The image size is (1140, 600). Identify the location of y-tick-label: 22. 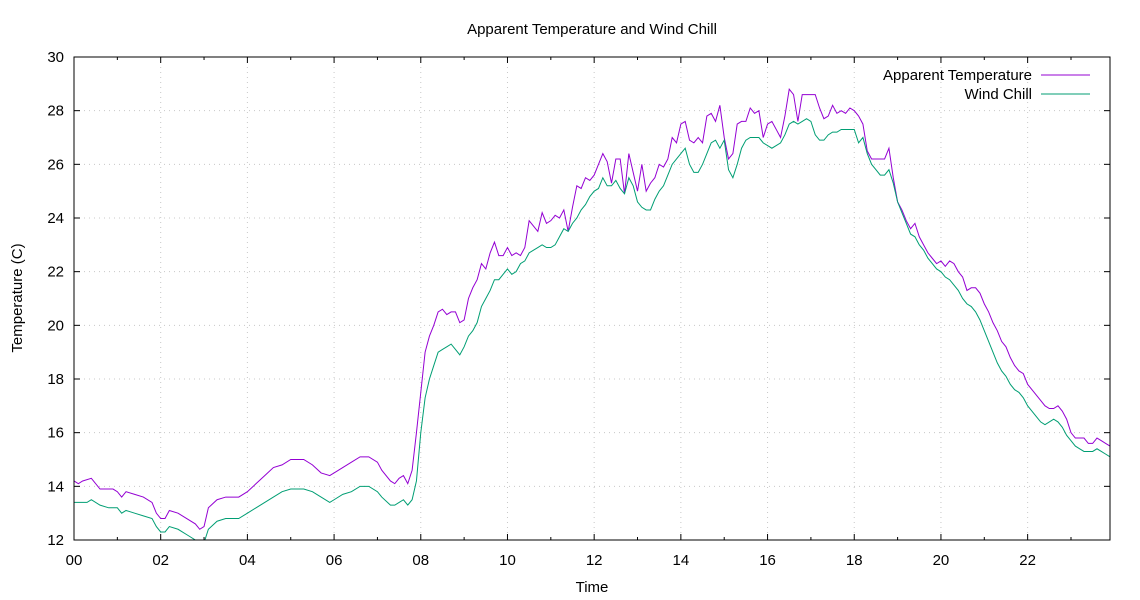
(55, 272).